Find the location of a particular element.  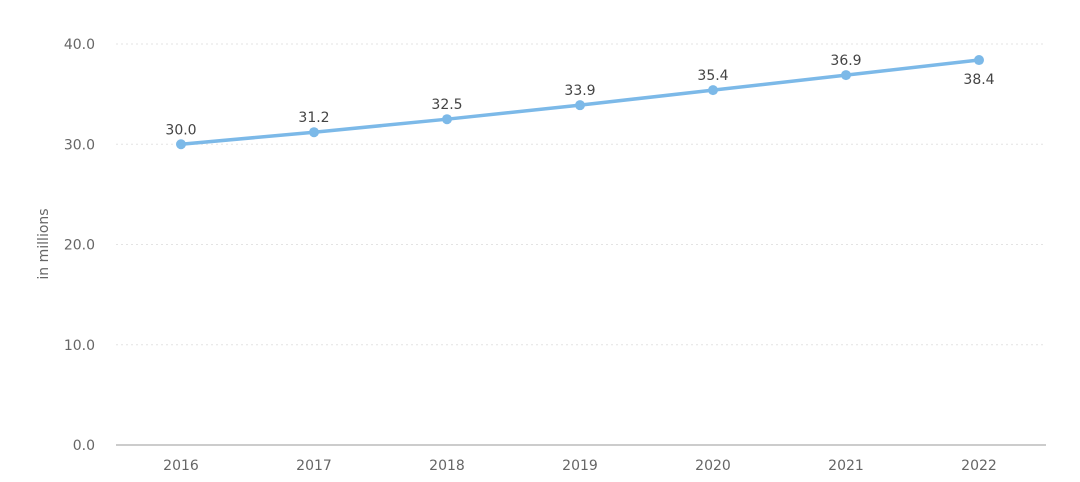

y-tick-label: 10.0 is located at coordinates (79, 346).